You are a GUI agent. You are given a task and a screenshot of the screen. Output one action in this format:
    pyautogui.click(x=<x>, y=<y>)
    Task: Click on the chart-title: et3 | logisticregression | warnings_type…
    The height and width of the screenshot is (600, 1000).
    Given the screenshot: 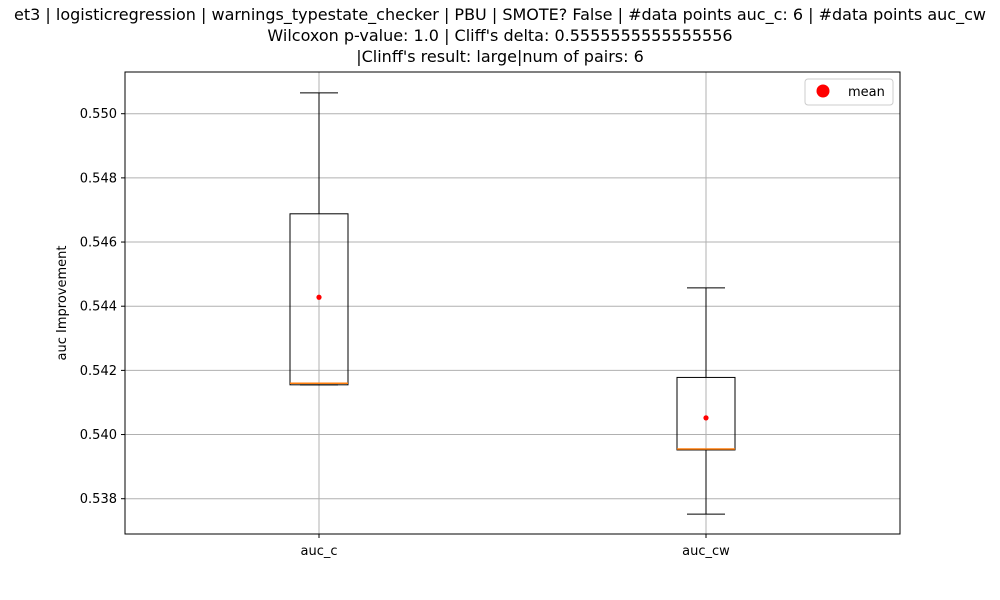 What is the action you would take?
    pyautogui.click(x=500, y=35)
    